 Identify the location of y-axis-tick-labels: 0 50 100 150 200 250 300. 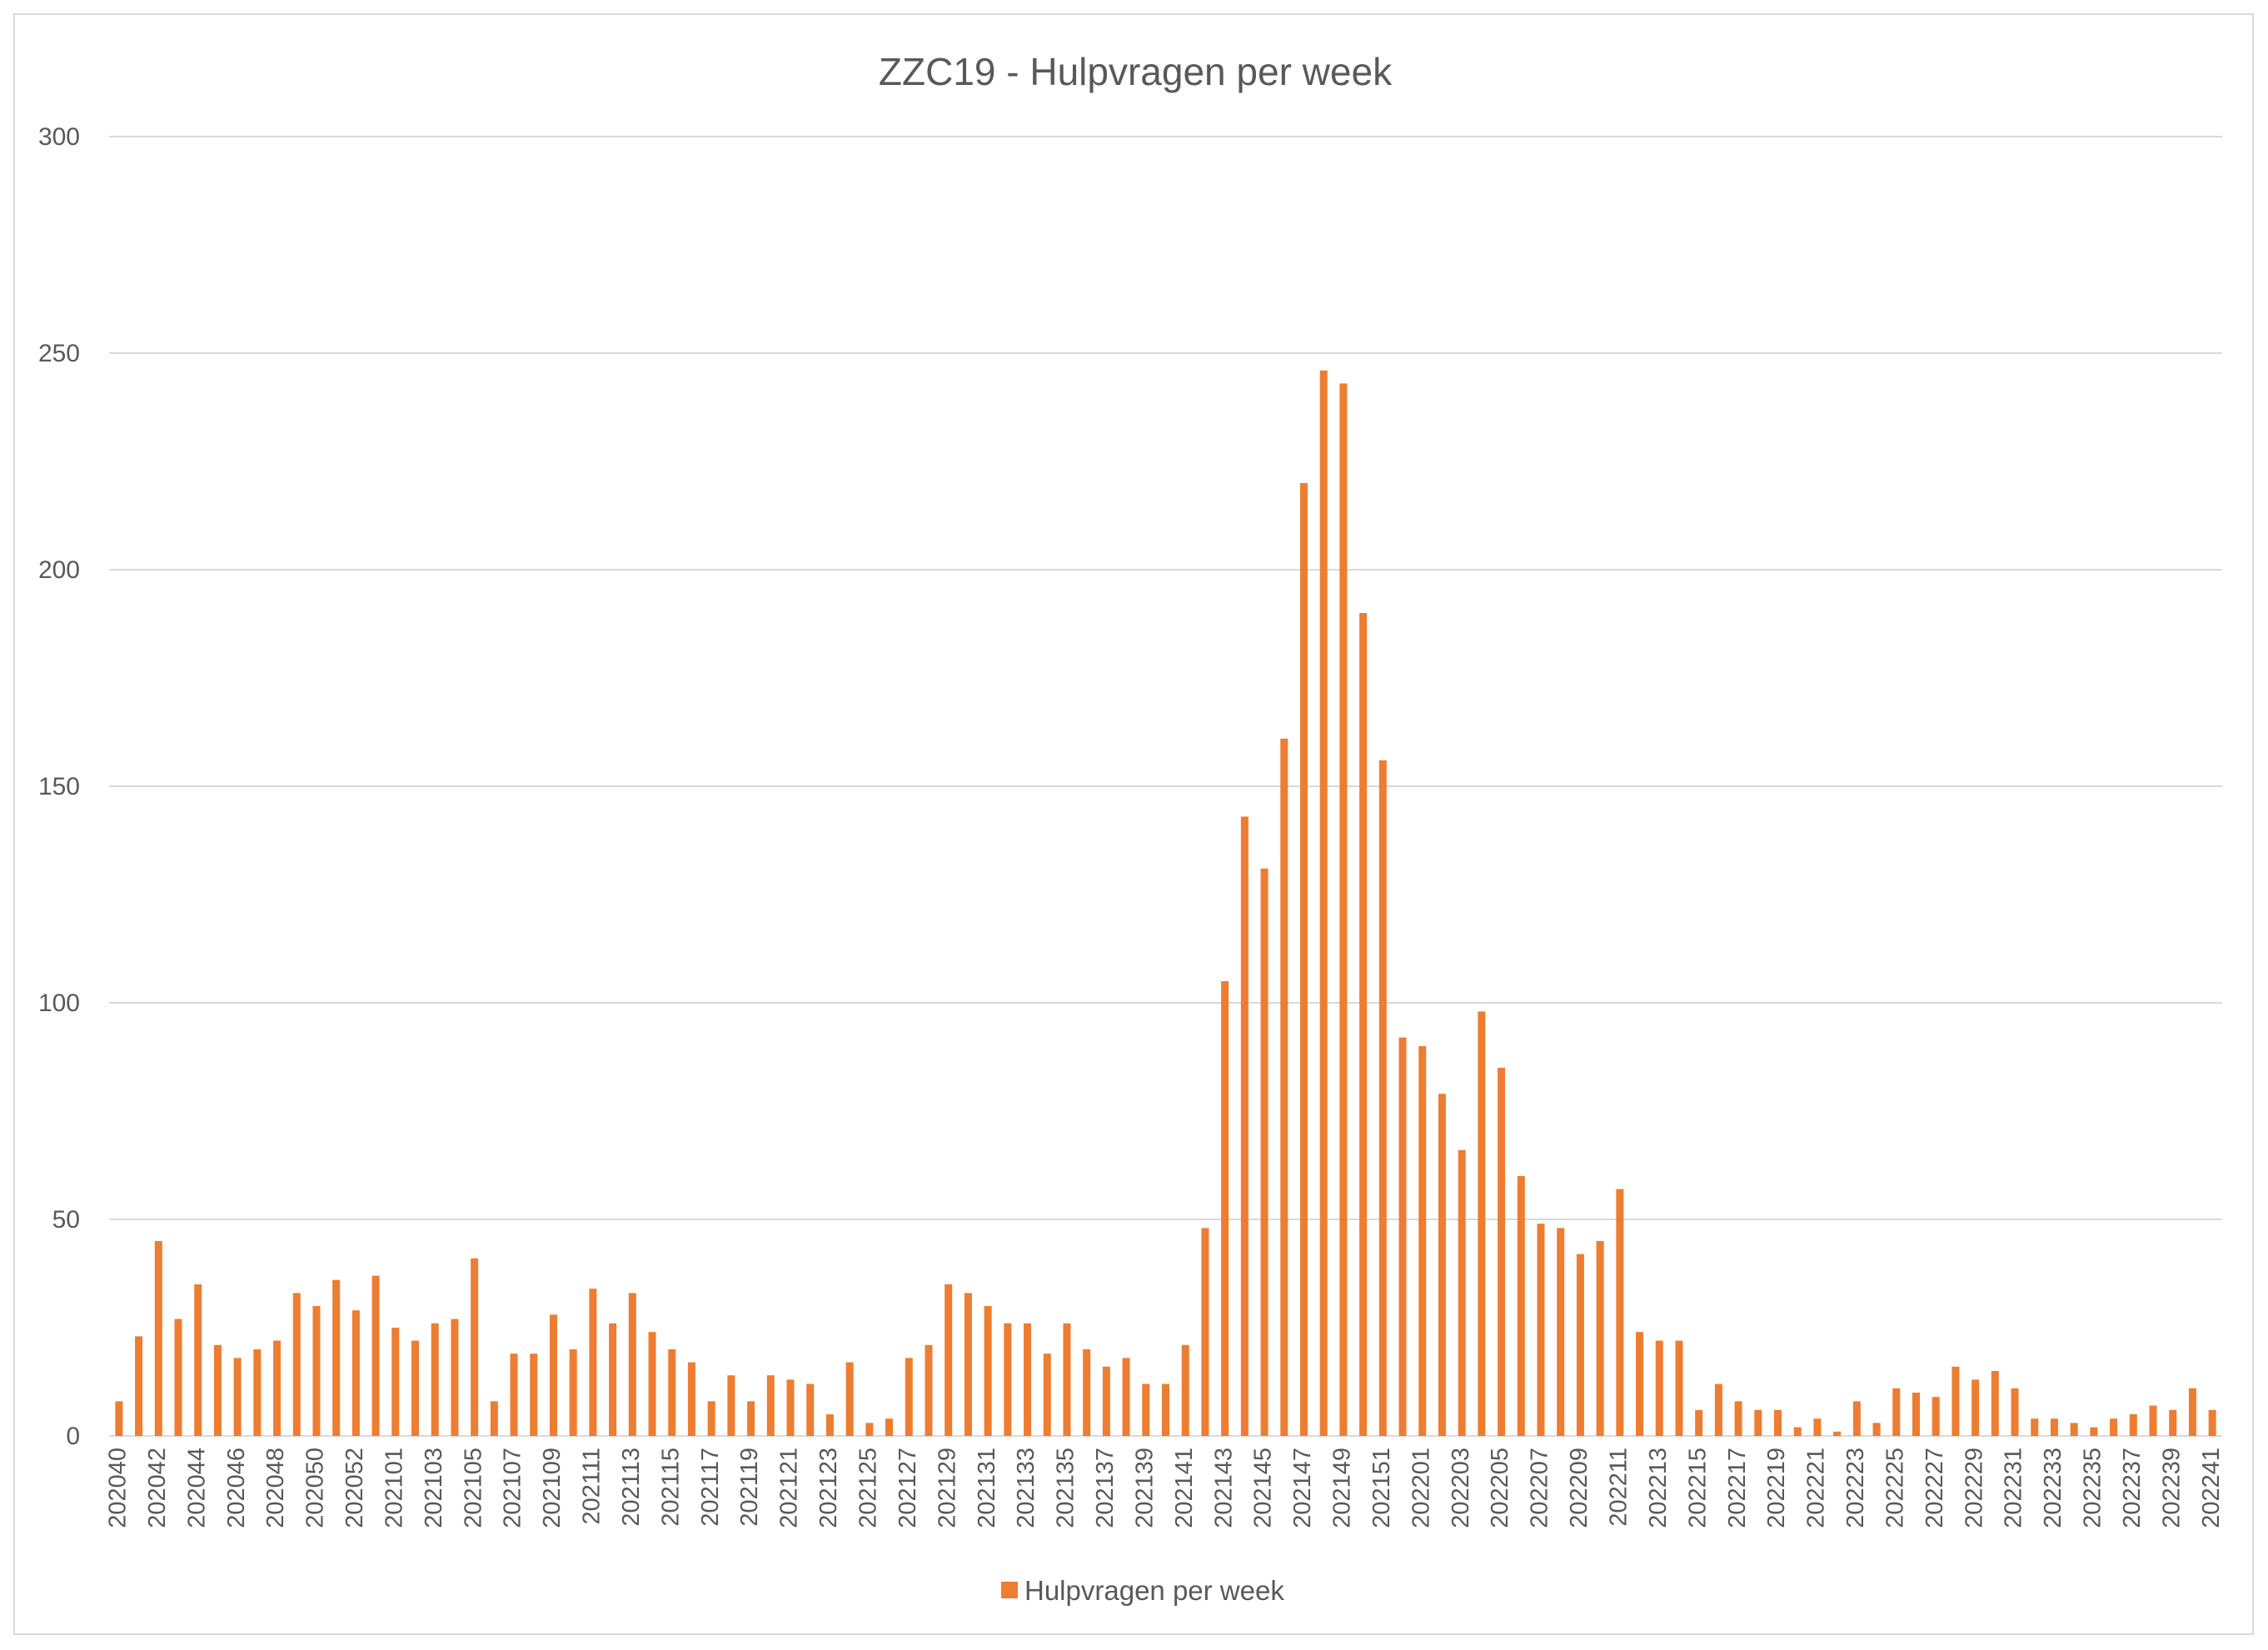
(59, 787).